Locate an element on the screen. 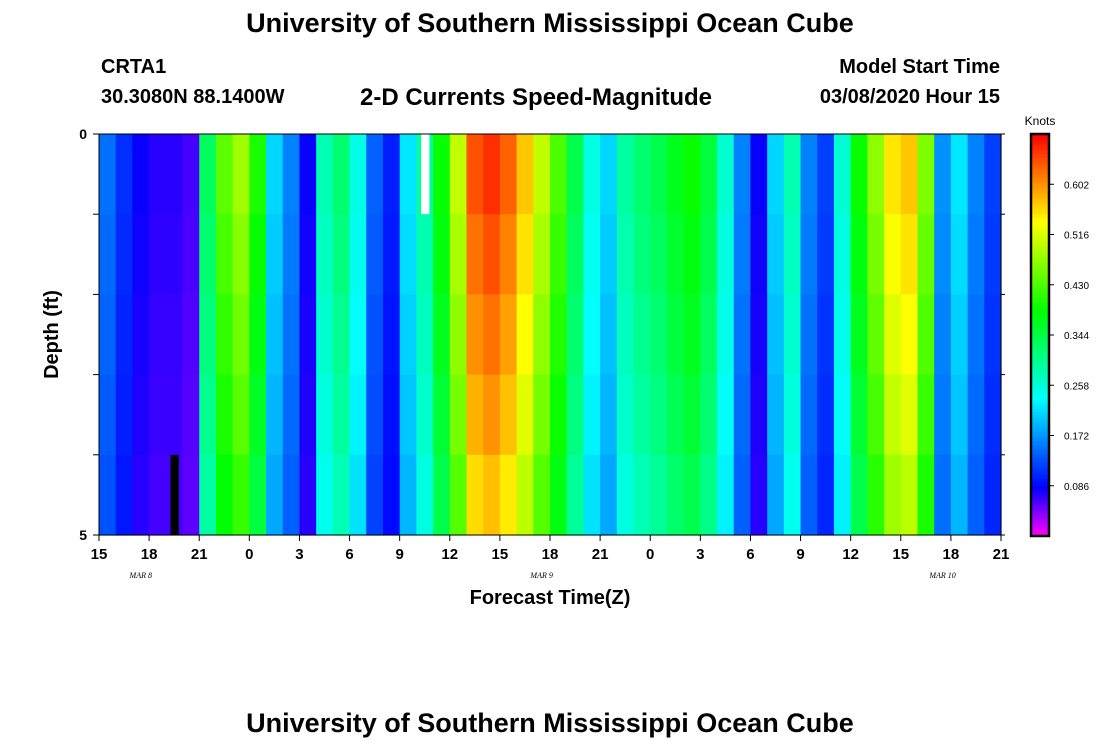 The image size is (1100, 750). date-label: MAR 10 is located at coordinates (941, 575).